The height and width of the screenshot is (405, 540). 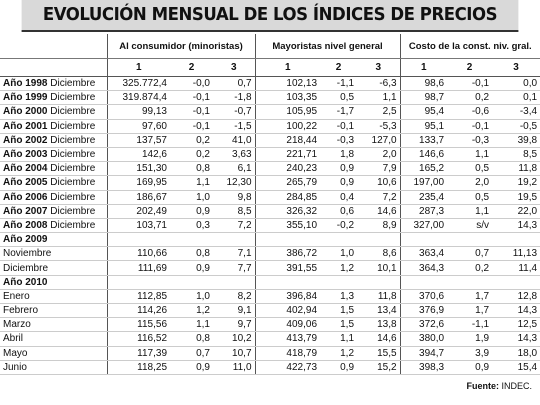 What do you see at coordinates (138, 339) in the screenshot?
I see `cell: 116,52` at bounding box center [138, 339].